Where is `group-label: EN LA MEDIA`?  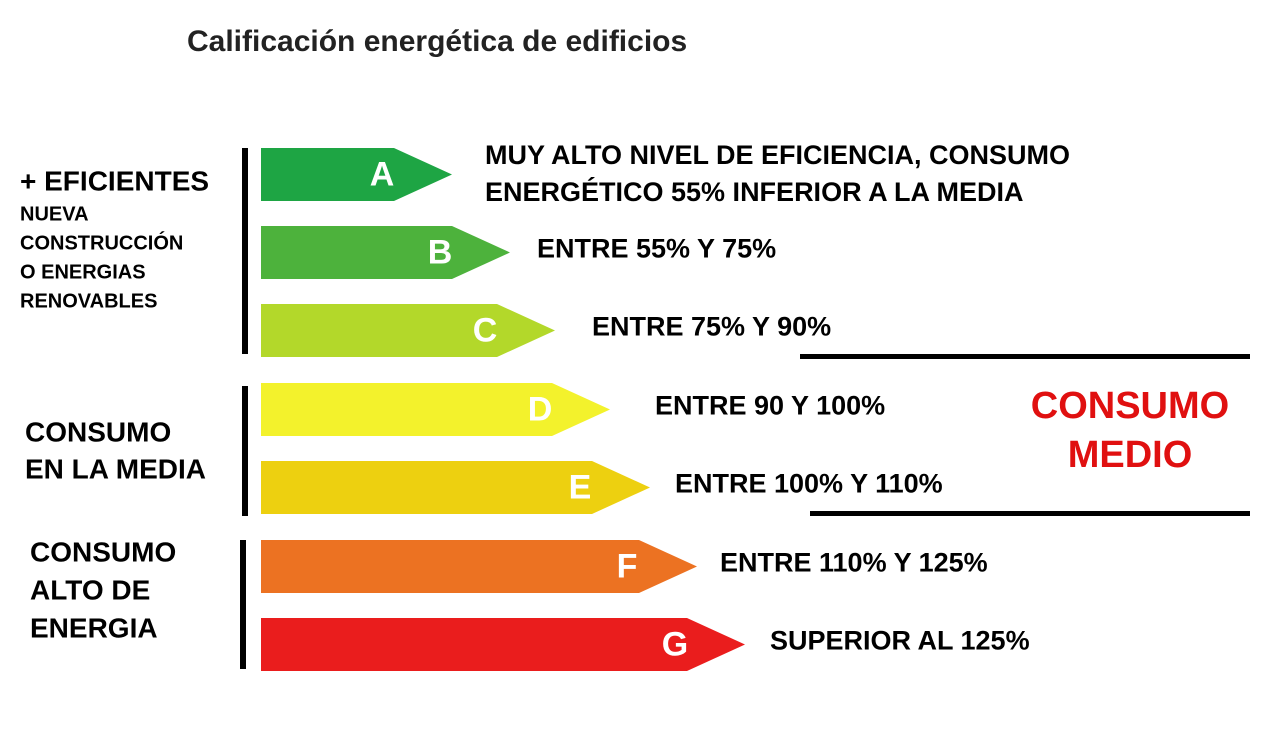 group-label: EN LA MEDIA is located at coordinates (115, 468).